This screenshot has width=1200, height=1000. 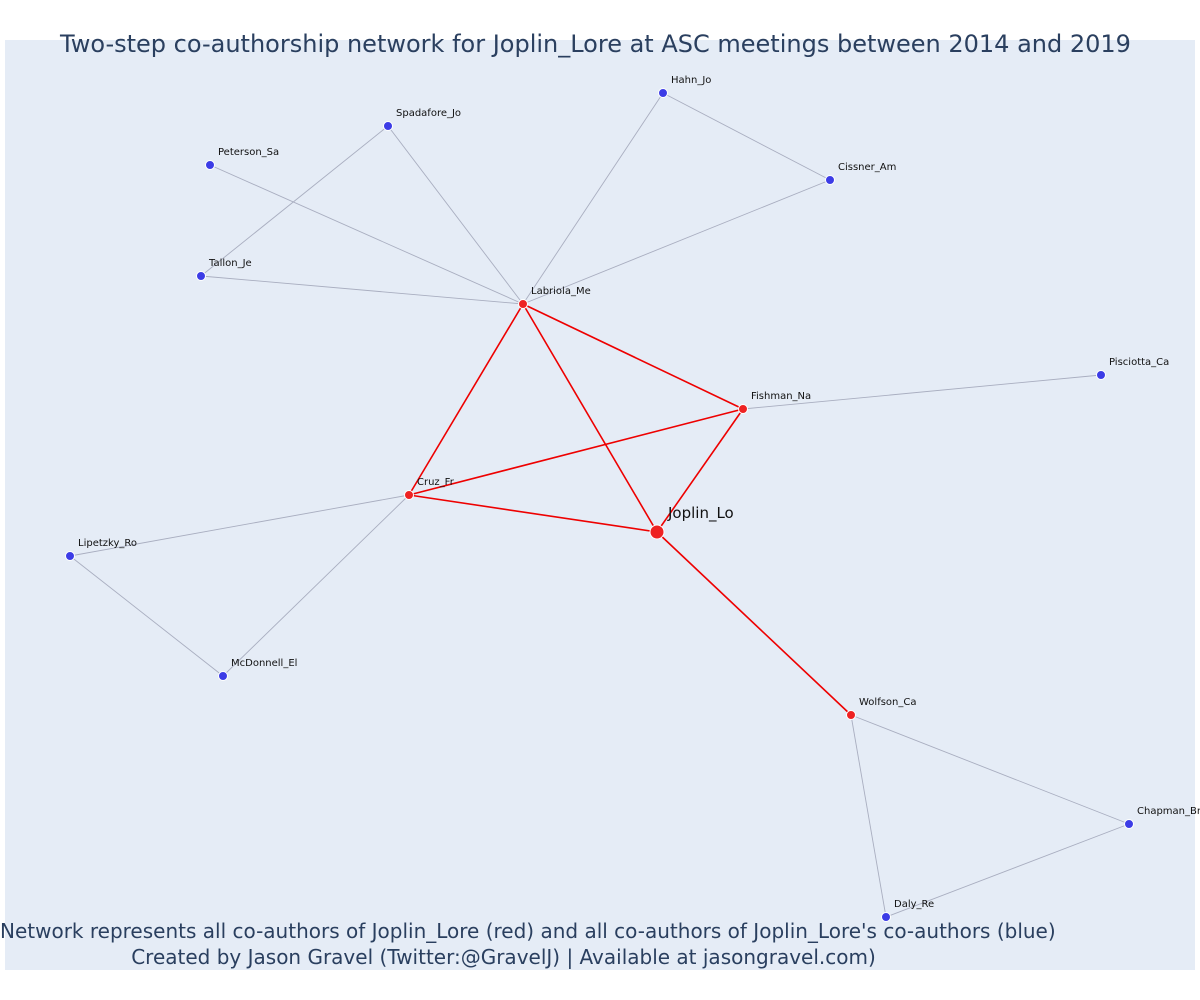 I want to click on node-label-peterson-sa: Peterson_Sa, so click(x=248, y=152).